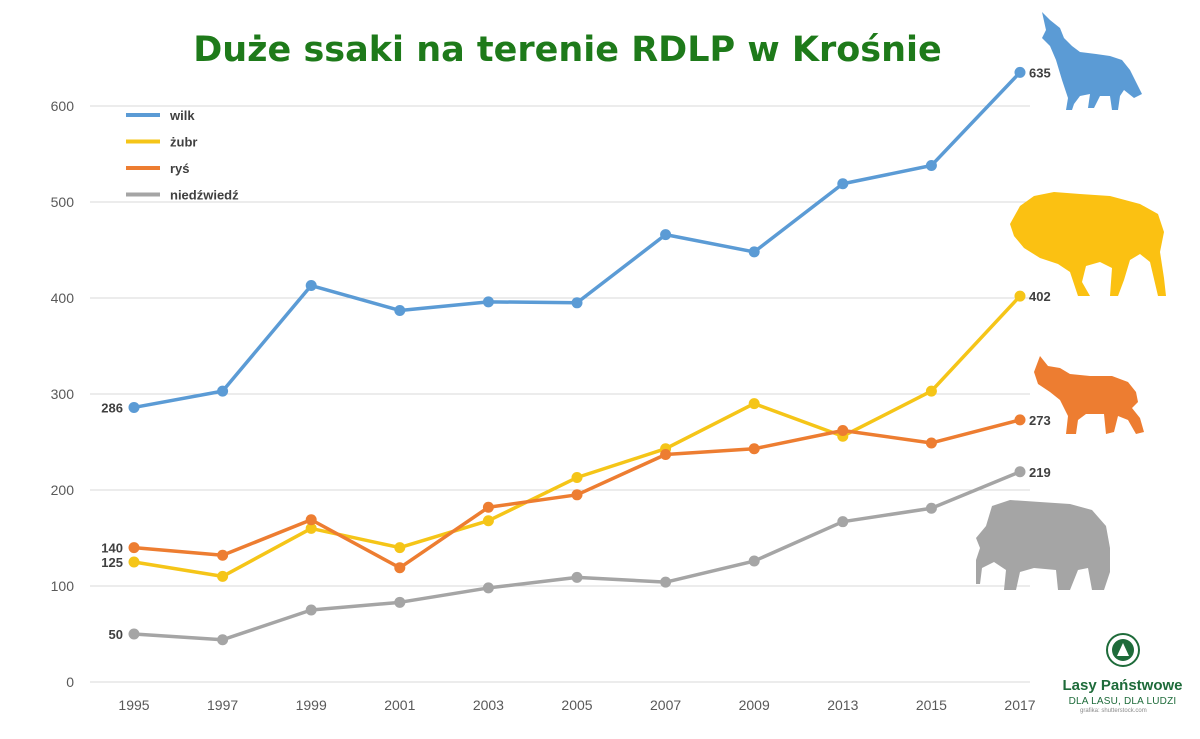  I want to click on point-ryś-2017, so click(1020, 420).